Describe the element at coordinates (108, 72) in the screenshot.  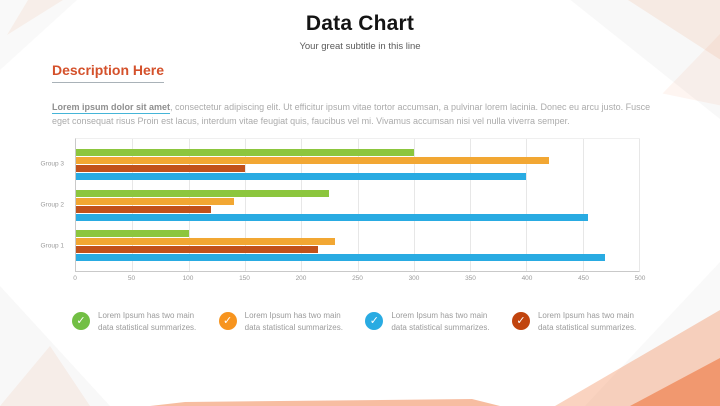
I see `section-heading: Description Here` at that location.